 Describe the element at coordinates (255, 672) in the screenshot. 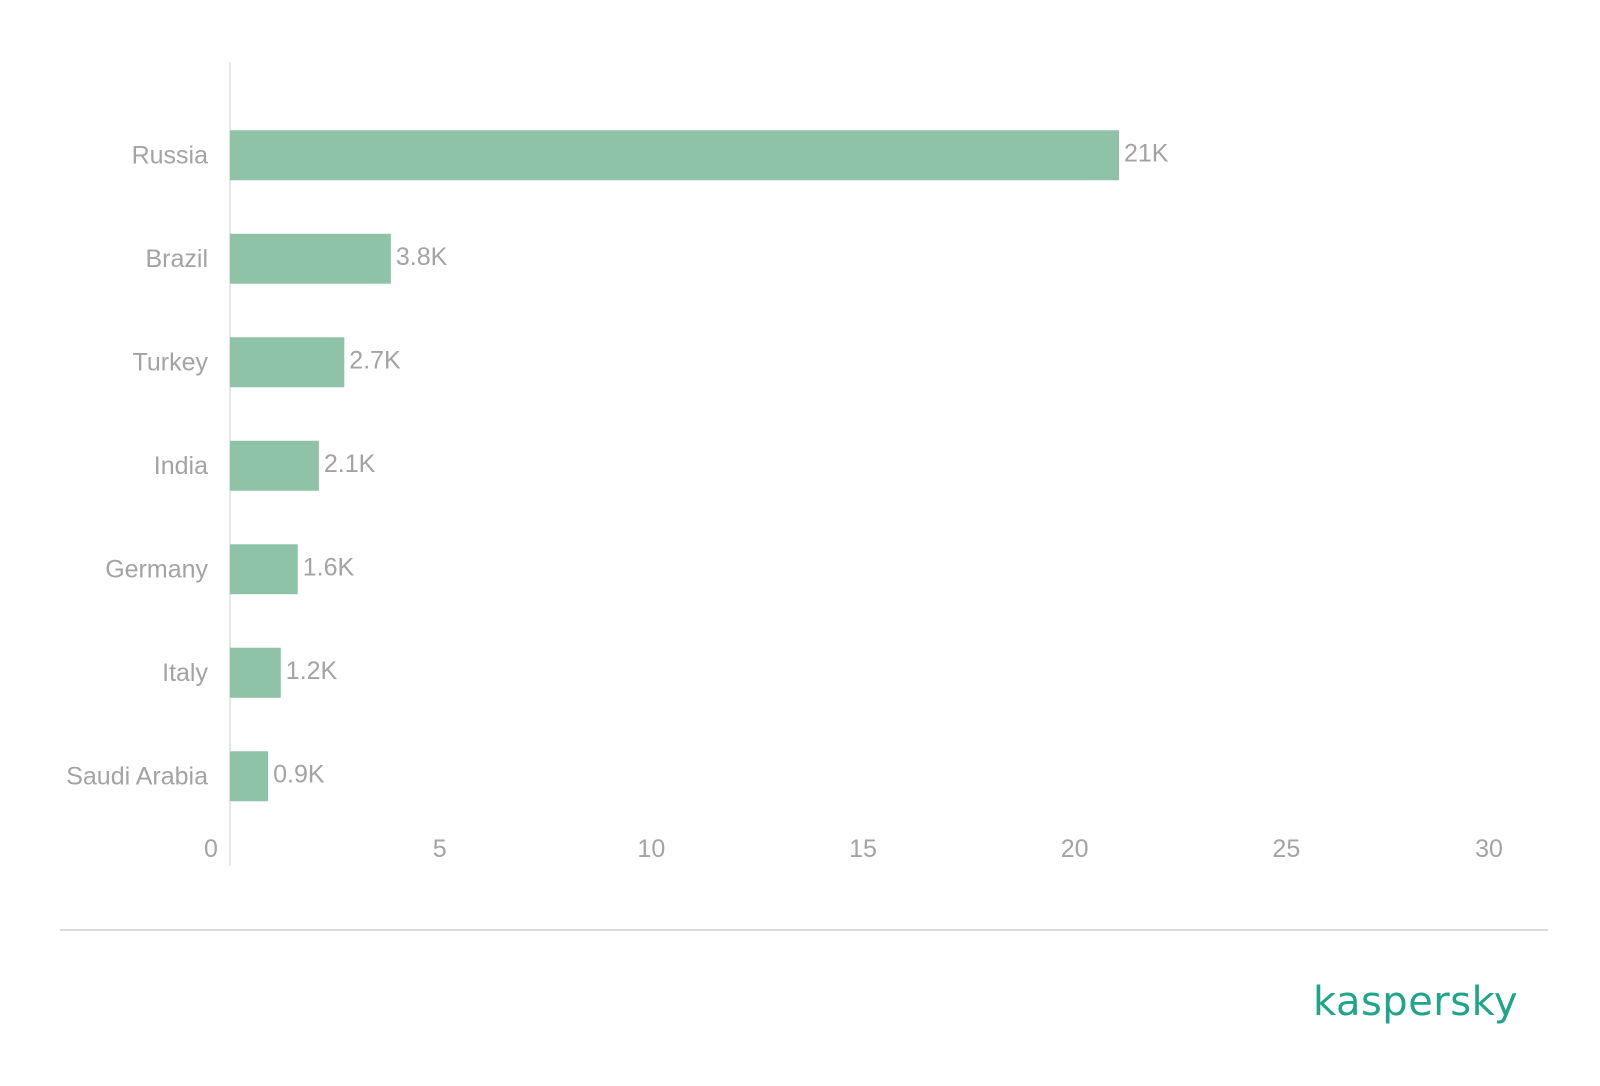

I see `bar-italy` at that location.